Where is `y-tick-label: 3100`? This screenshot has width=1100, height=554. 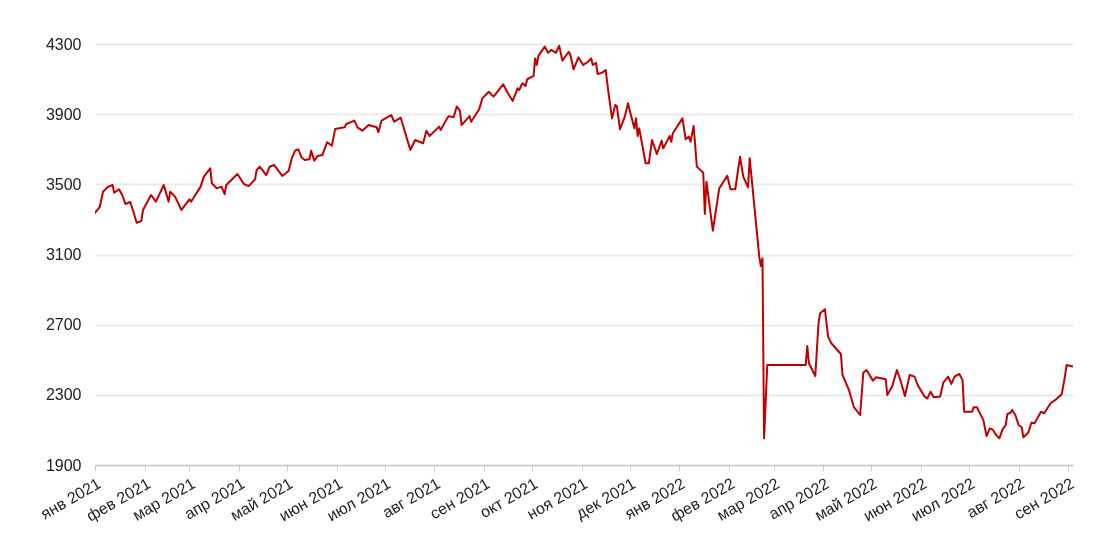 y-tick-label: 3100 is located at coordinates (63, 254).